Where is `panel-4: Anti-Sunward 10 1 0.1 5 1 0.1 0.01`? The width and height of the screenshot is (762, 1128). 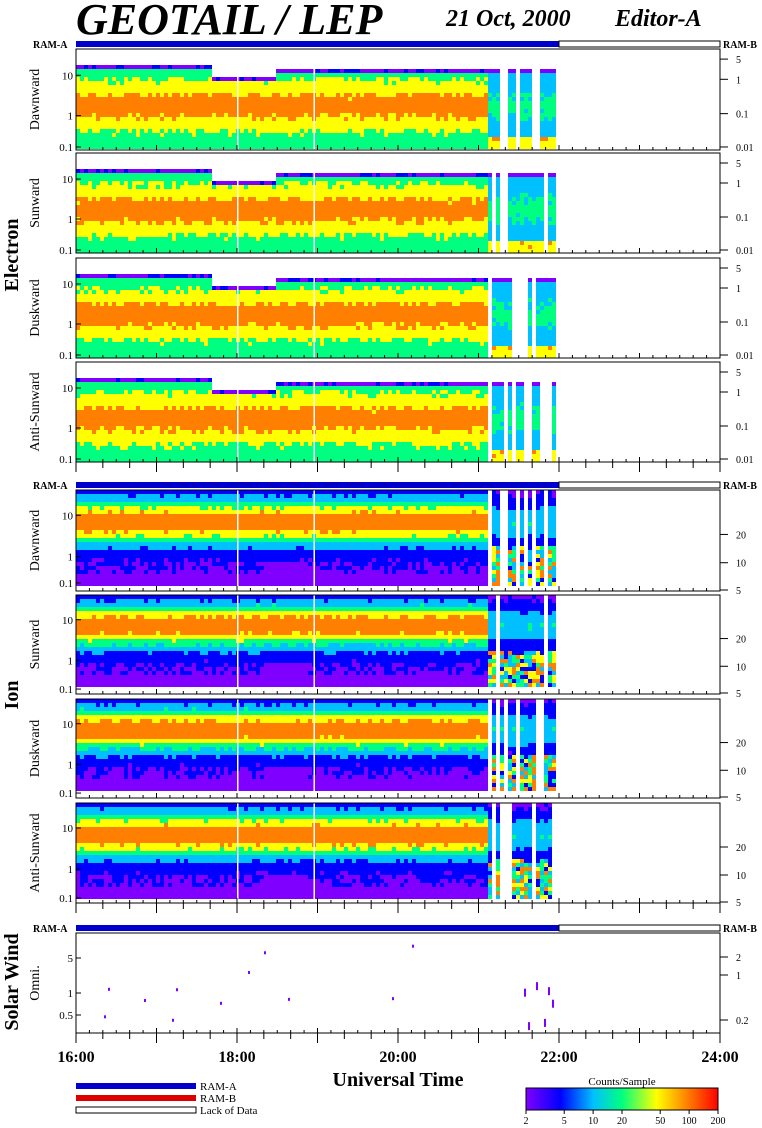
panel-4: Anti-Sunward 10 1 0.1 5 1 0.1 0.01 is located at coordinates (391, 413).